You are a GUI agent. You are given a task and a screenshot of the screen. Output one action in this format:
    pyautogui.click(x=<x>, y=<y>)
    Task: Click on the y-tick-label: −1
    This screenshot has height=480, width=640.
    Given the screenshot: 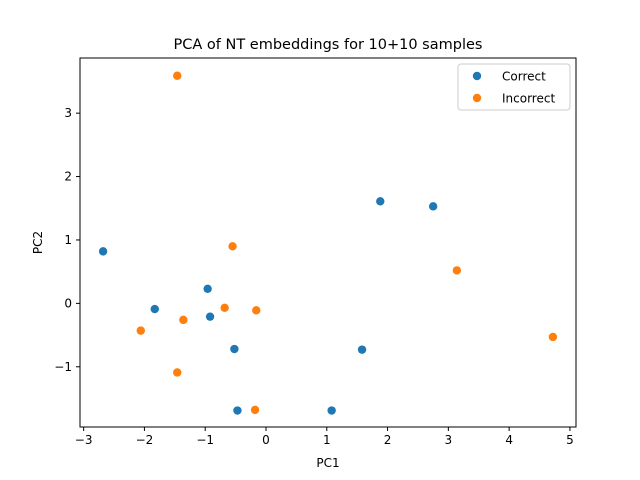 What is the action you would take?
    pyautogui.click(x=63, y=367)
    